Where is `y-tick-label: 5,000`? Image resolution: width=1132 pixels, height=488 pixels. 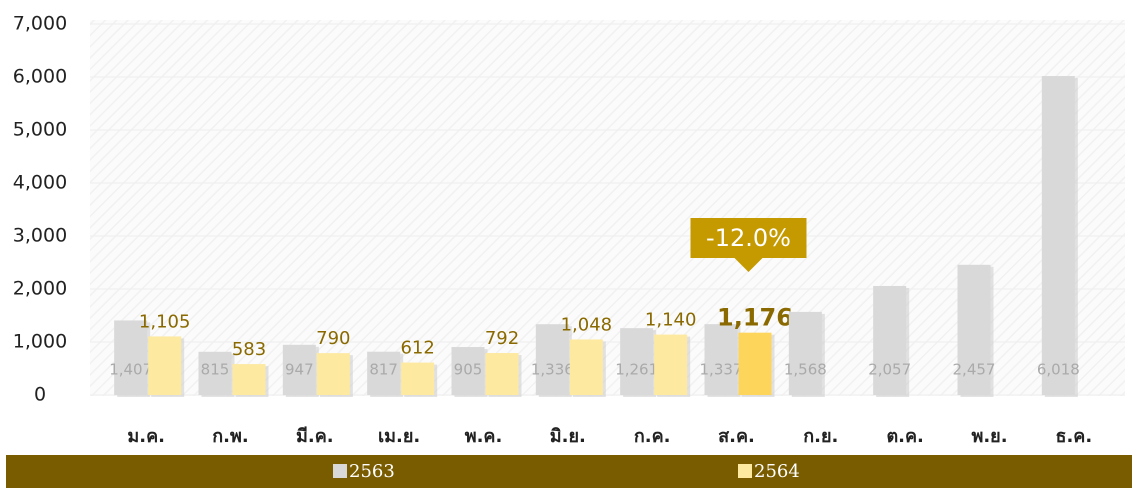 y-tick-label: 5,000 is located at coordinates (40, 130).